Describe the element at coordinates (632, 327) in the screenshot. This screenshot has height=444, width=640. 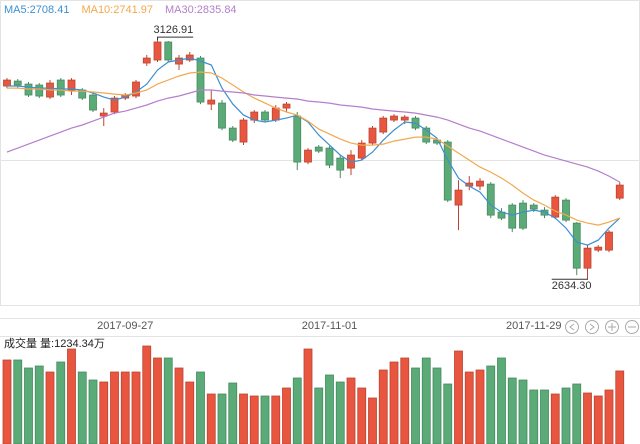
I see `zoom-out-button` at that location.